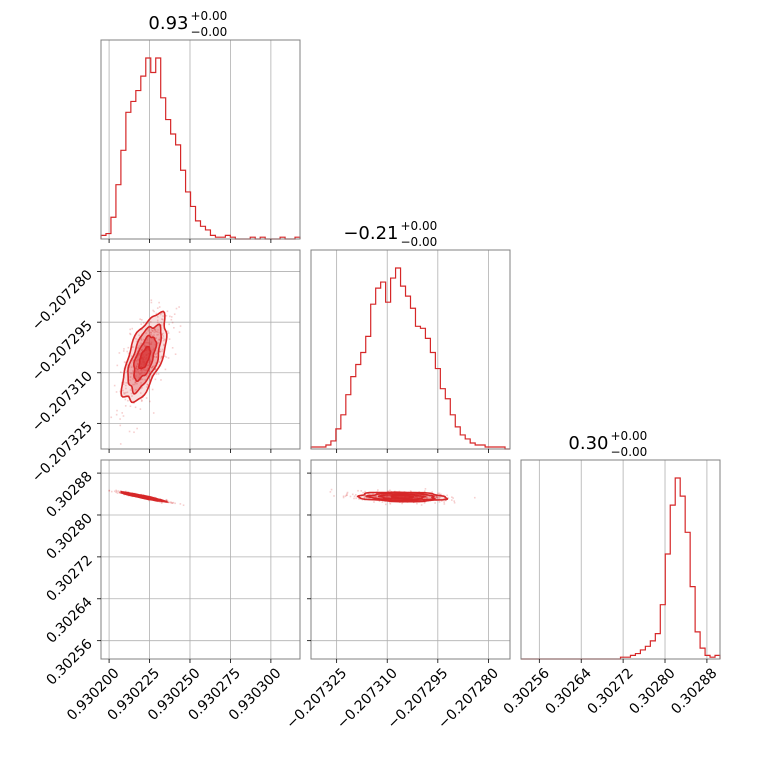 This screenshot has height=760, width=760. What do you see at coordinates (694, 691) in the screenshot?
I see `x-tick-label: 0.30288` at bounding box center [694, 691].